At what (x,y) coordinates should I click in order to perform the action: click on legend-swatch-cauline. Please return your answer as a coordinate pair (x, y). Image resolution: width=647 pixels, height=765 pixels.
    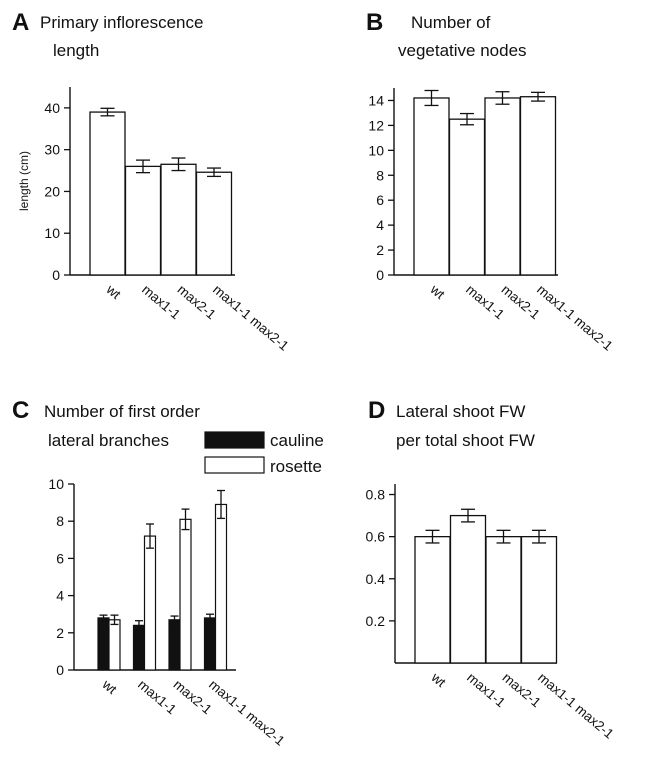
    Looking at the image, I should click on (234, 440).